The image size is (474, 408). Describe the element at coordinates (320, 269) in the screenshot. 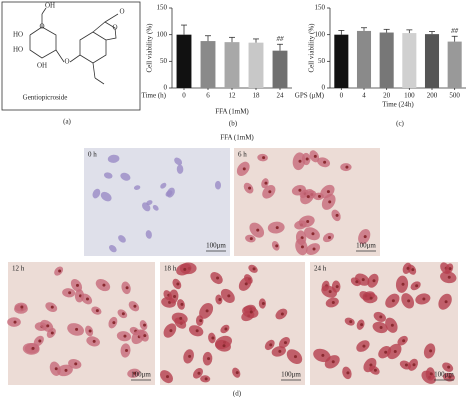

I see `image-label: 24 h` at that location.